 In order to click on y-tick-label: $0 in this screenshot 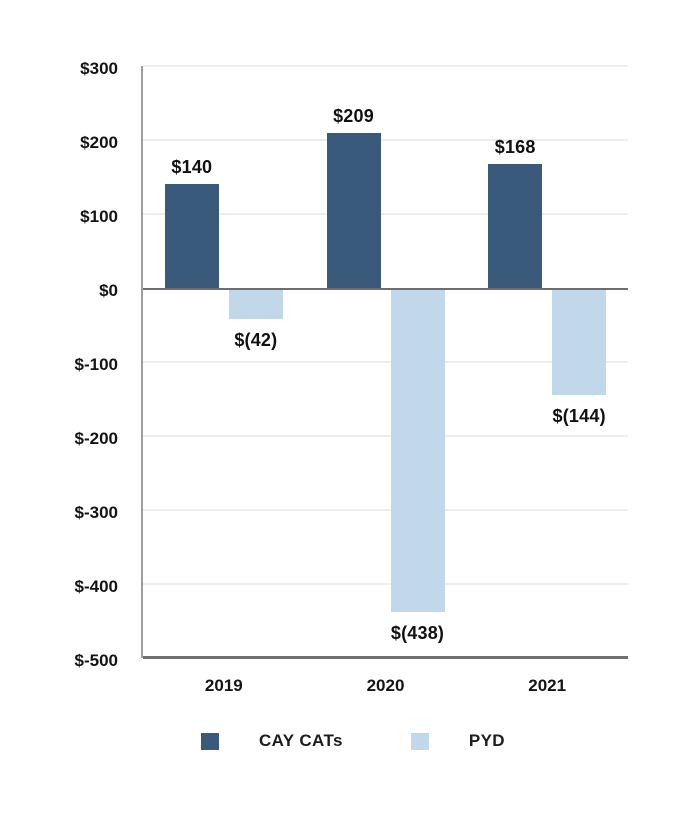, I will do `click(108, 290)`.